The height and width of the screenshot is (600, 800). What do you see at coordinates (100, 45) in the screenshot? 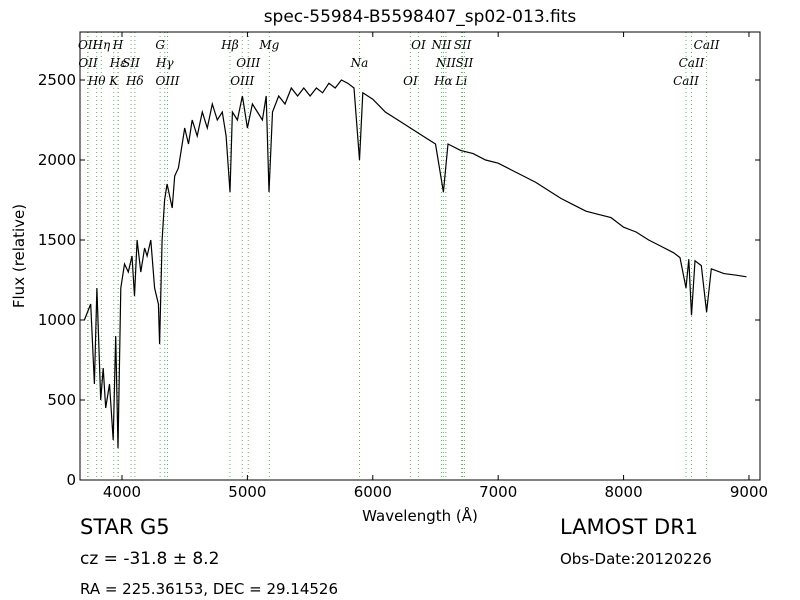
I see `spectral-line-label: Hη` at bounding box center [100, 45].